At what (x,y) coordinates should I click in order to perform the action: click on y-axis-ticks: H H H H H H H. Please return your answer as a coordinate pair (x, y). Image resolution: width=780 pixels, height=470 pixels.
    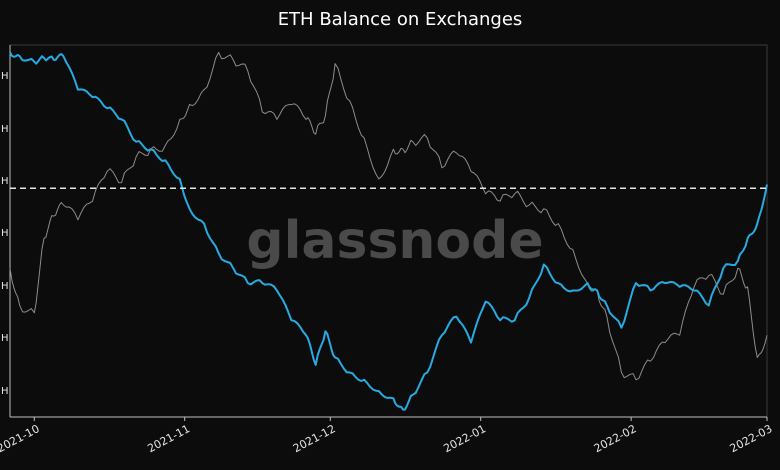
    Looking at the image, I should click on (5, 234).